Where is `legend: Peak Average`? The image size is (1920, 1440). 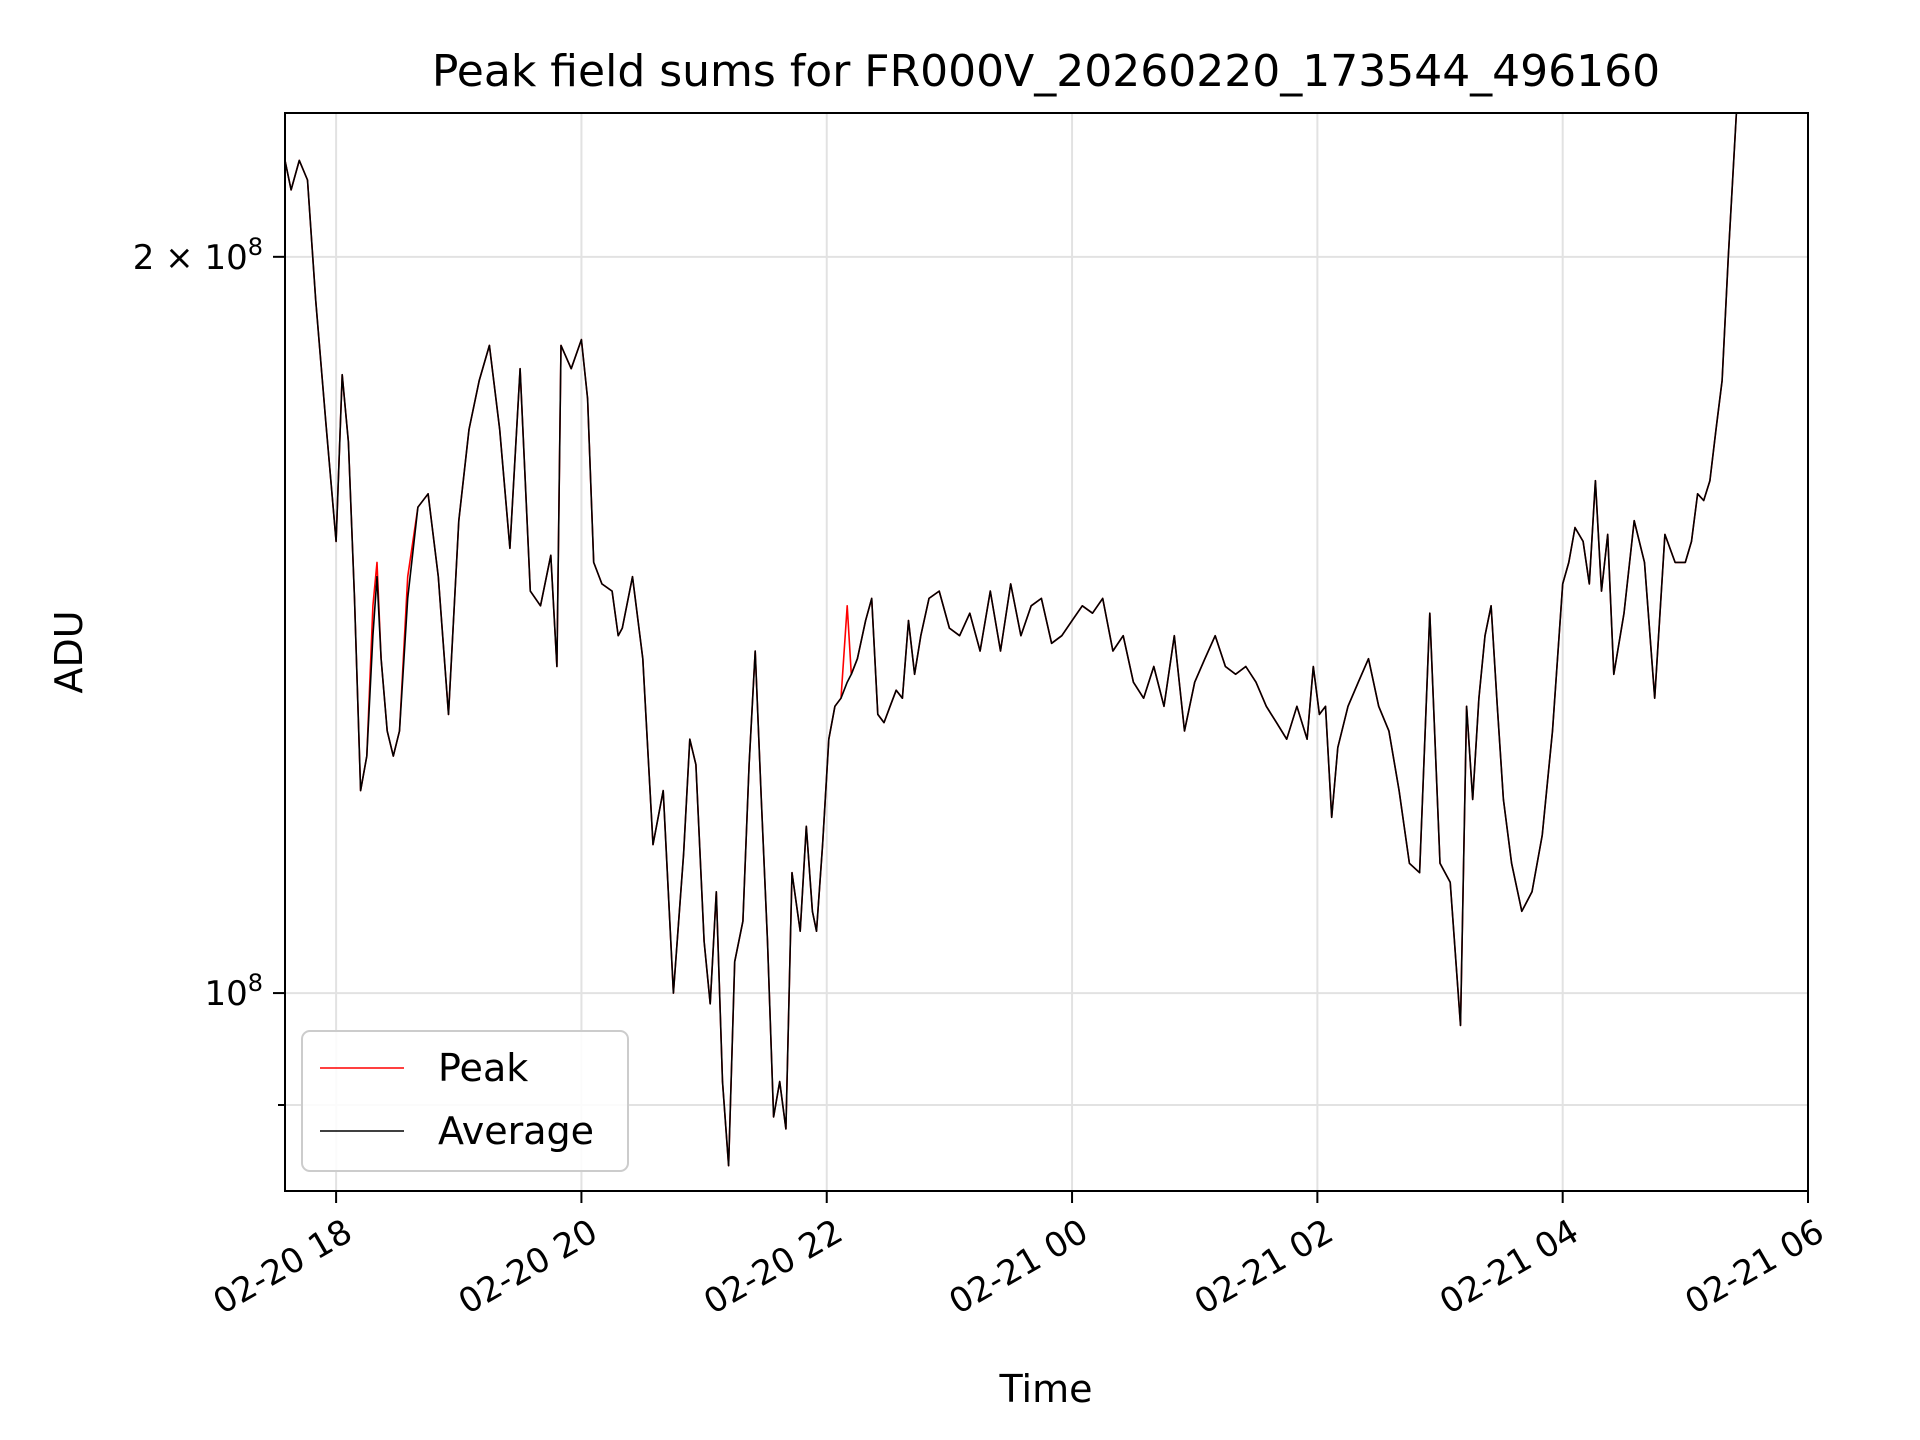
legend: Peak Average is located at coordinates (465, 1101).